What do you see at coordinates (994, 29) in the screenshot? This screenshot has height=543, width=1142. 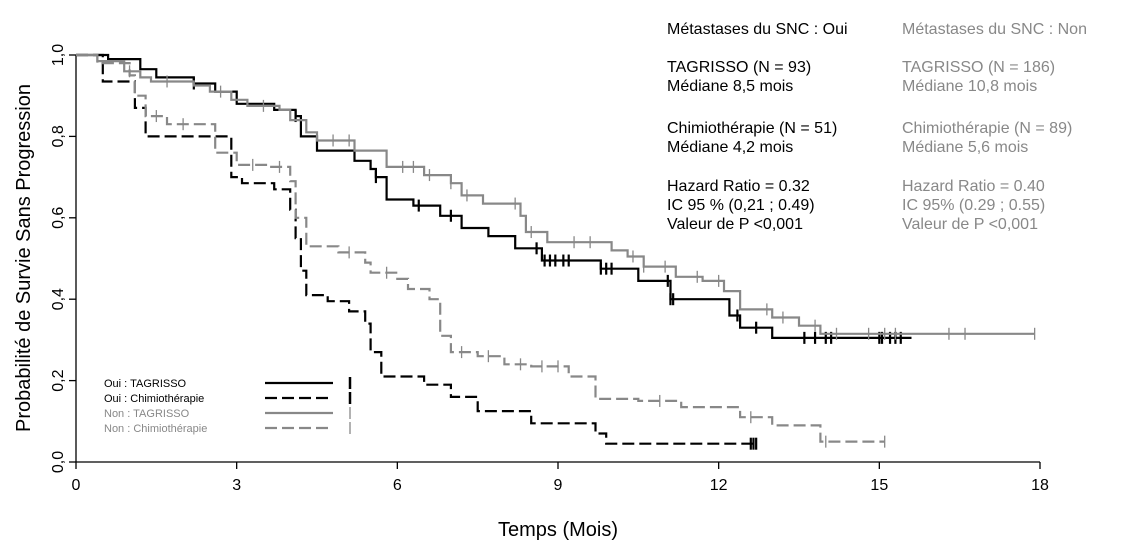 I see `header-non: Métastases du SNC : Non` at bounding box center [994, 29].